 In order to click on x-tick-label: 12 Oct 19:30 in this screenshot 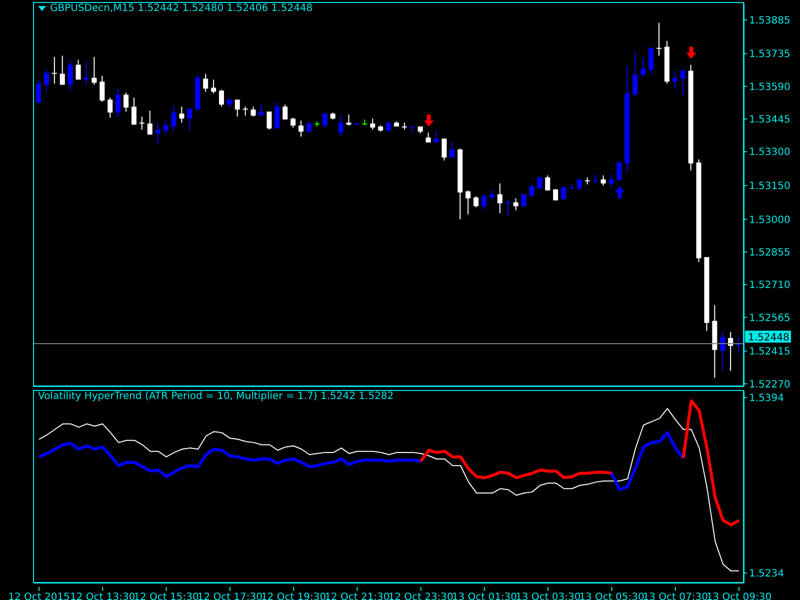, I will do `click(293, 596)`.